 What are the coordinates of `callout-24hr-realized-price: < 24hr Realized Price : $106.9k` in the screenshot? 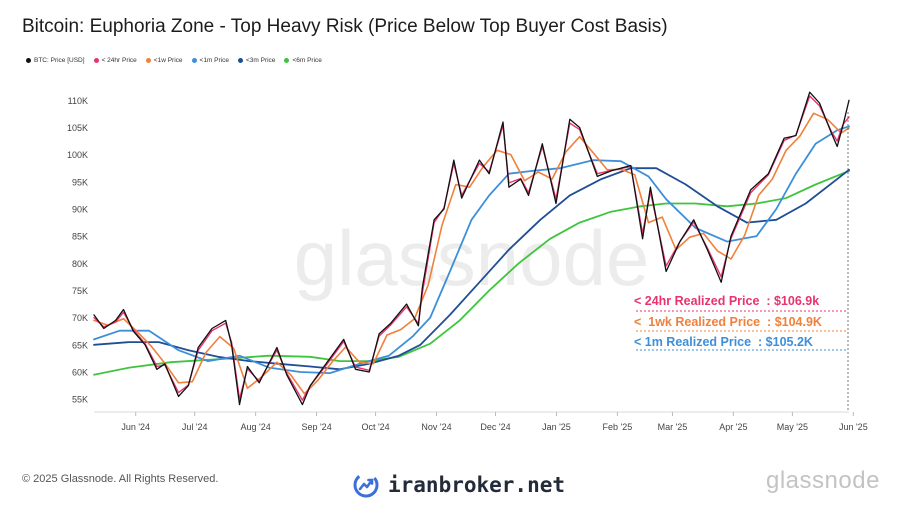 It's located at (727, 301).